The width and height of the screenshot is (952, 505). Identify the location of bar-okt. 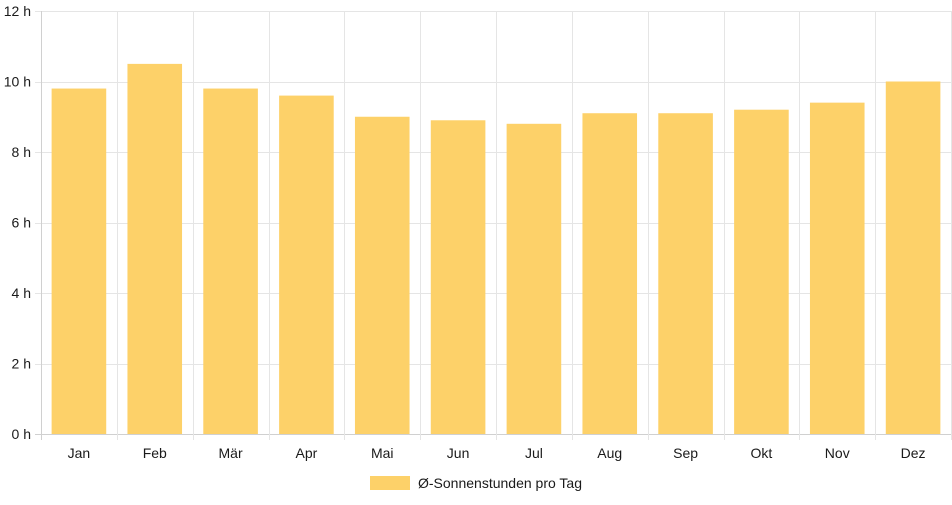
(761, 271).